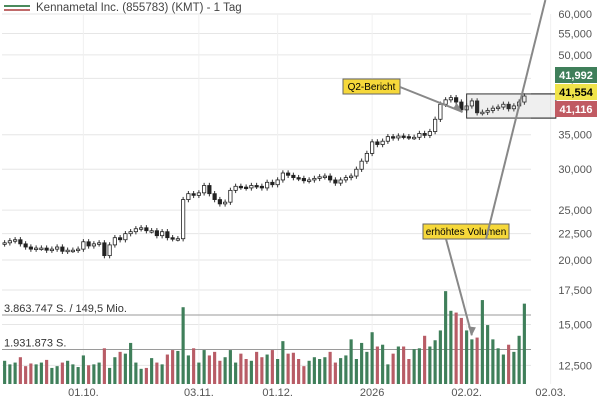 The height and width of the screenshot is (400, 599). Describe the element at coordinates (575, 136) in the screenshot. I see `y-tick-label: 35,000` at that location.